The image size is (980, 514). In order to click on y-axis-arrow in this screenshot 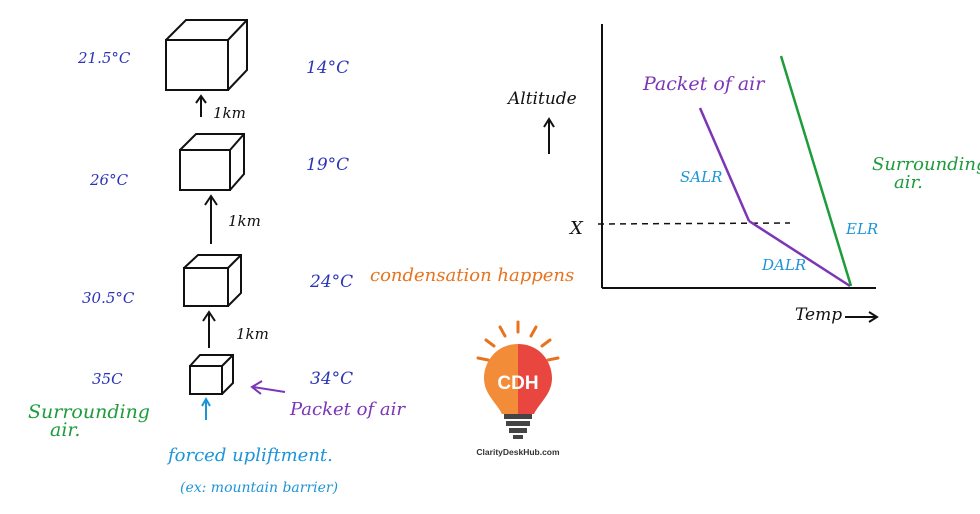, I will do `click(549, 135)`.